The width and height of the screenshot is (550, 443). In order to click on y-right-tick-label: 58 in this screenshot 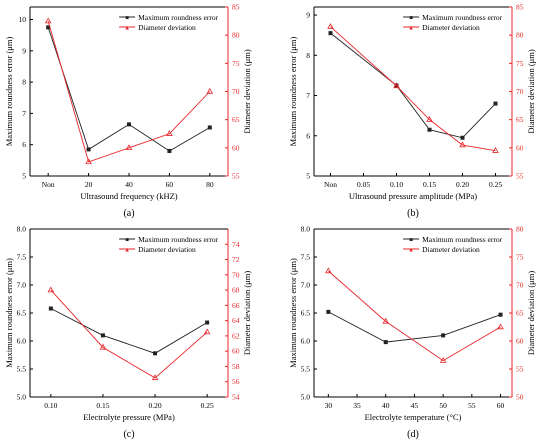, I will do `click(236, 366)`.